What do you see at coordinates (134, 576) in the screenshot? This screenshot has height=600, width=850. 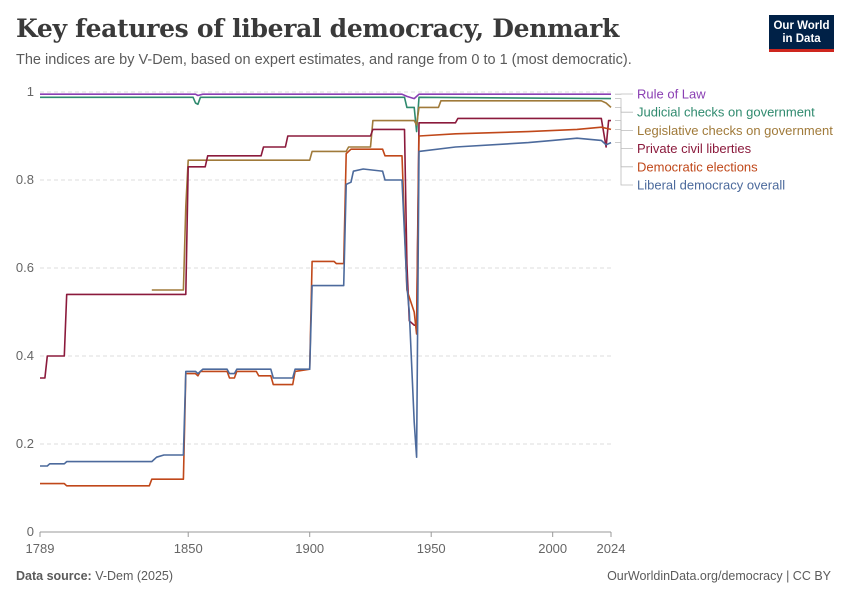 I see `data-source-value: V-Dem (2025)` at bounding box center [134, 576].